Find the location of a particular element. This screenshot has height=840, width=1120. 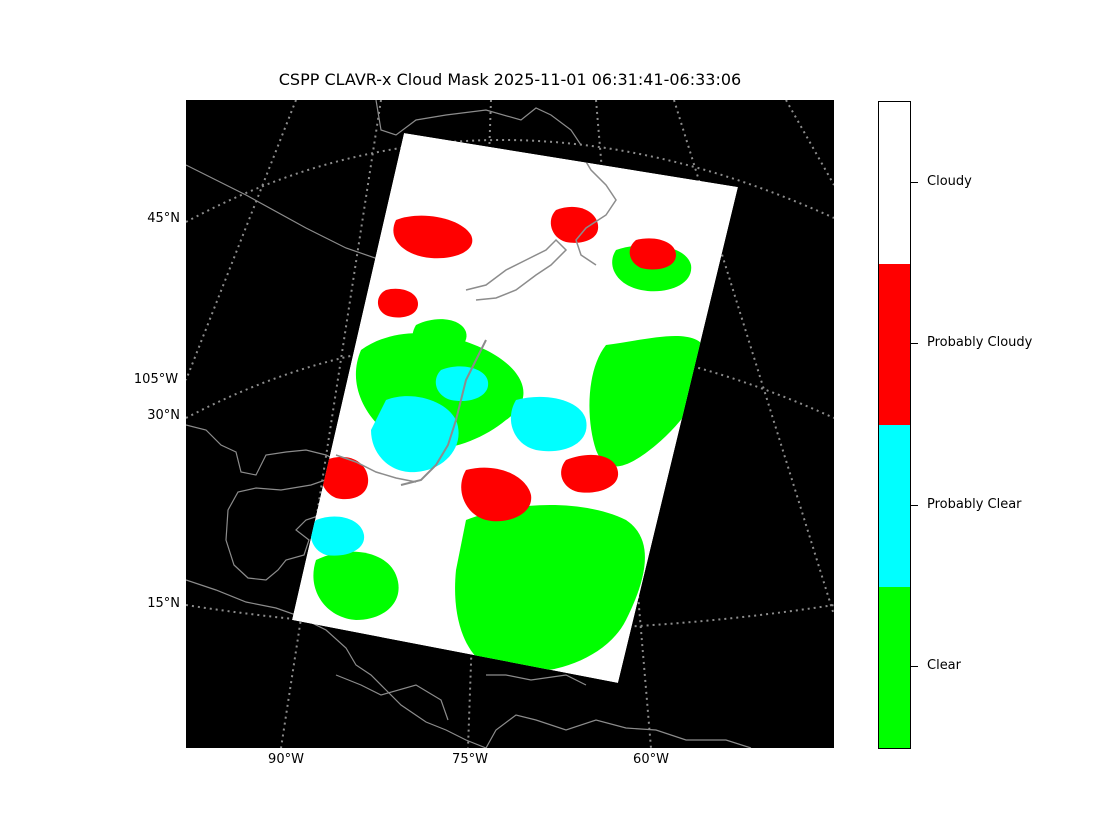

coastline-swath-river is located at coordinates (443, 412).